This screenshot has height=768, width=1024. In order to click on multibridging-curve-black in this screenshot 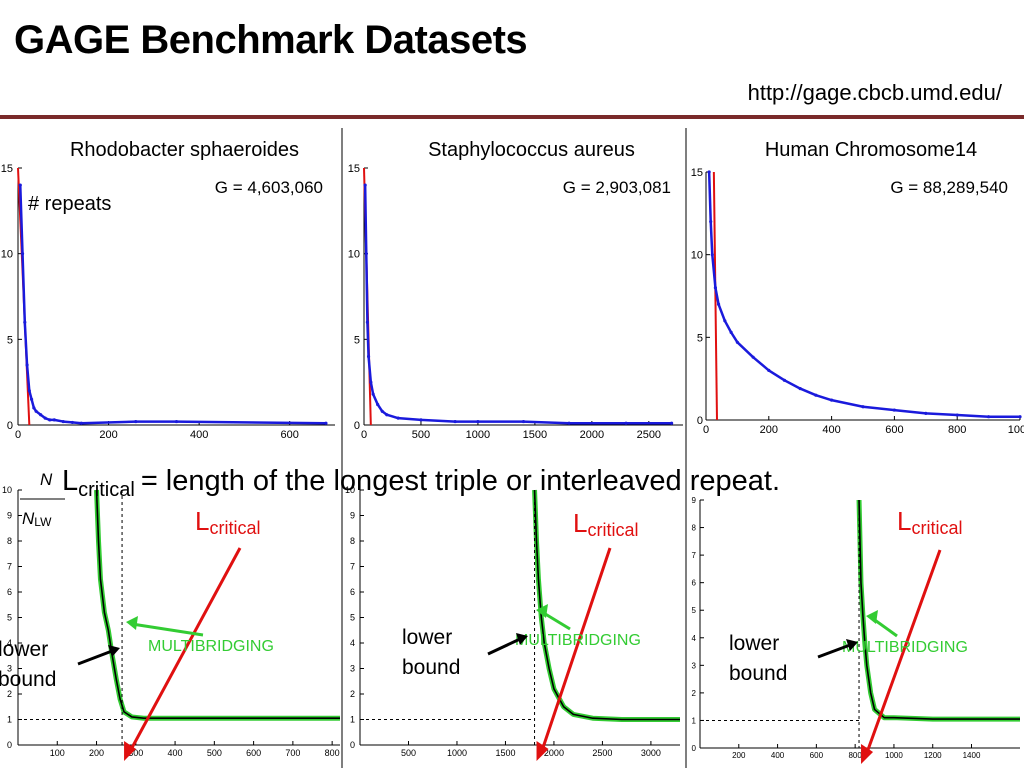, I will do `click(217, 604)`.